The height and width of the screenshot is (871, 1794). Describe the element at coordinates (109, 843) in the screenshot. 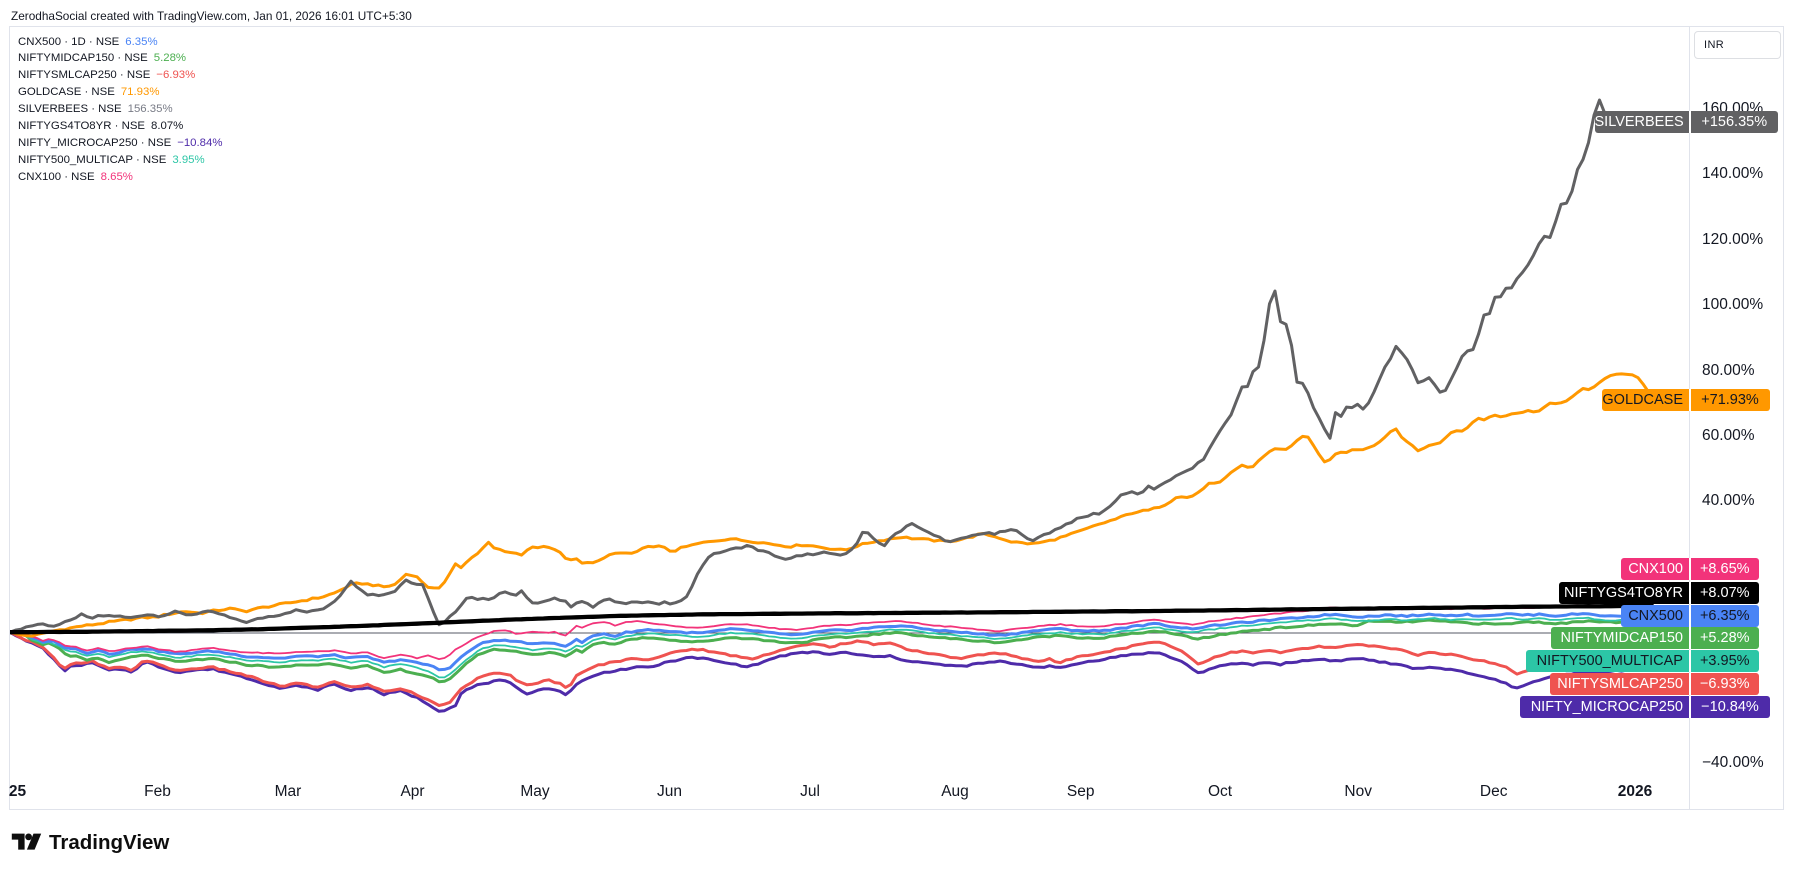

I see `svg-text: TradingView` at that location.